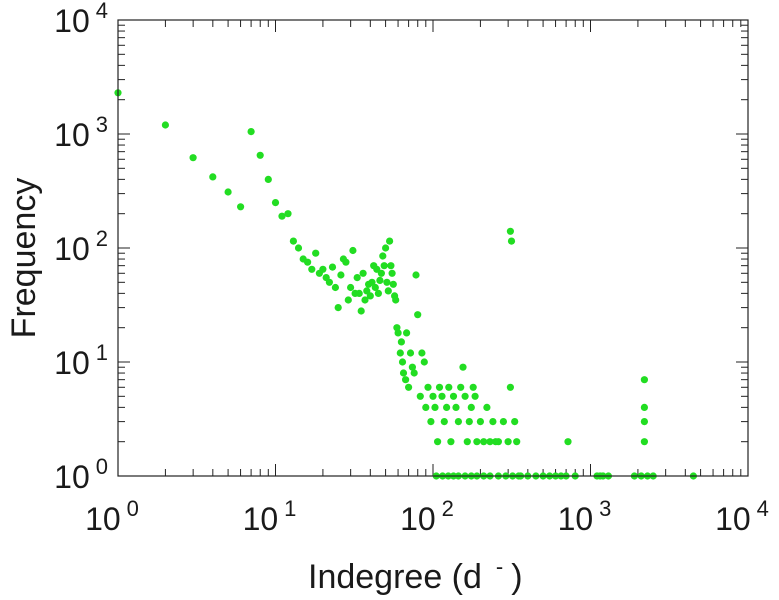 This screenshot has width=779, height=600. What do you see at coordinates (605, 508) in the screenshot?
I see `tick-label-exponent: 3` at bounding box center [605, 508].